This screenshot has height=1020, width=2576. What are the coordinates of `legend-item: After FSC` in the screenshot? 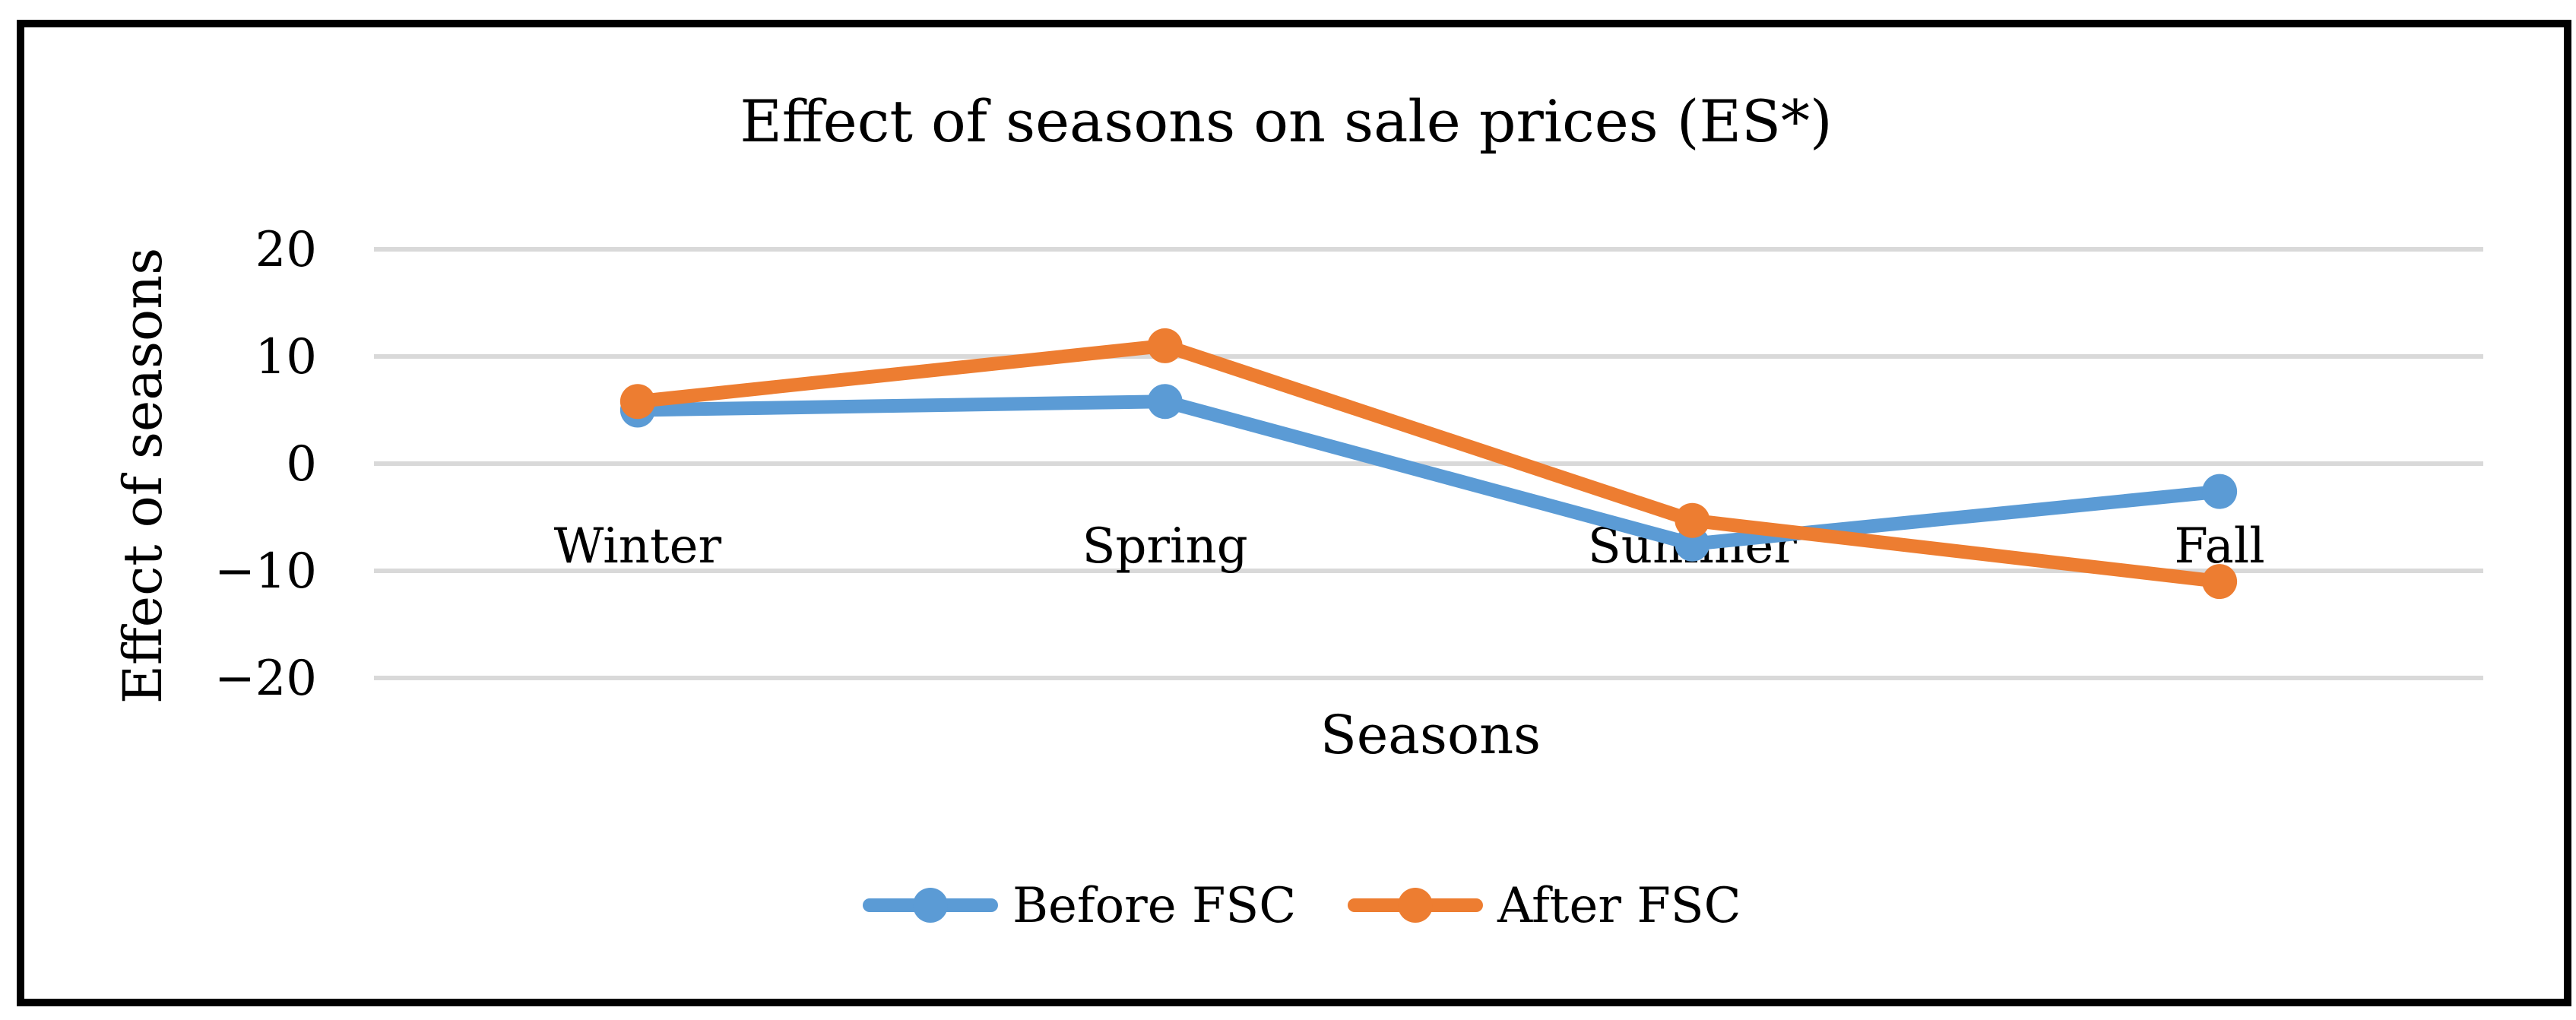 It's located at (1544, 906).